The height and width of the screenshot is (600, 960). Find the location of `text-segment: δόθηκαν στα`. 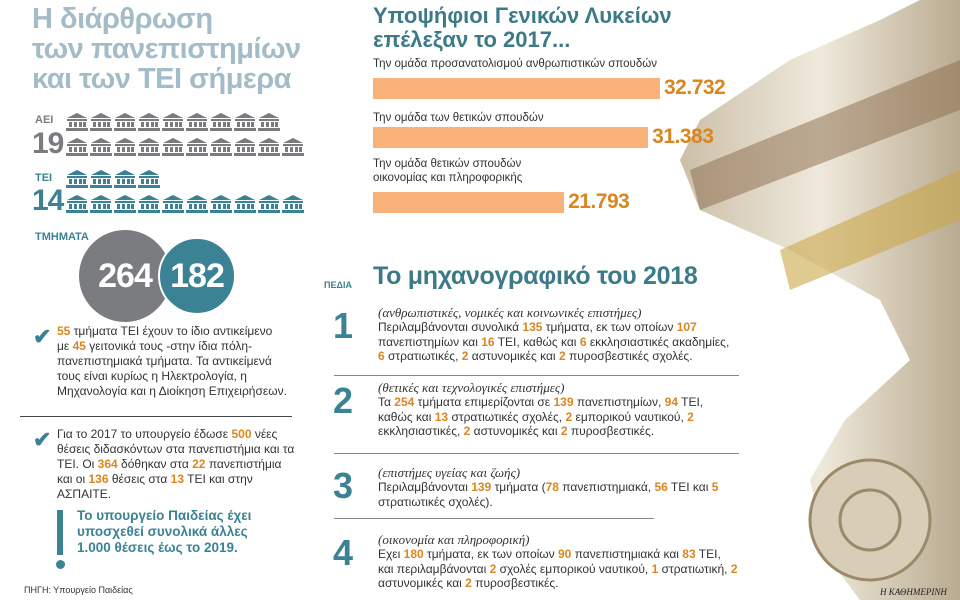

text-segment: δόθηκαν στα is located at coordinates (155, 464).